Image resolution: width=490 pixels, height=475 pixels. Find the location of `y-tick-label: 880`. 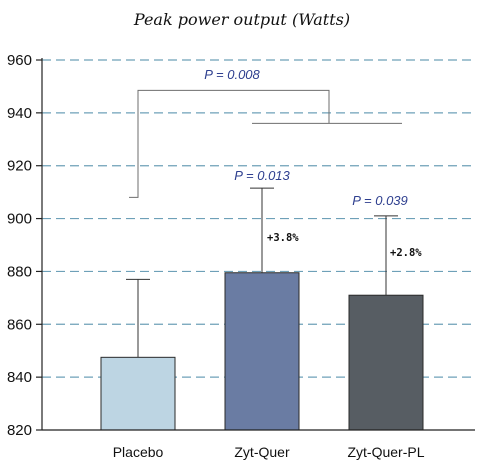

y-tick-label: 880 is located at coordinates (19, 271).